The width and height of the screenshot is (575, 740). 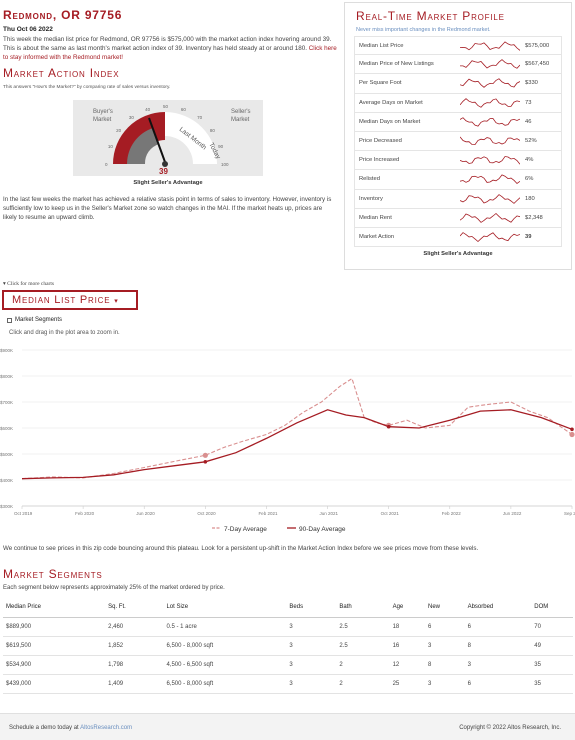 What do you see at coordinates (191, 138) in the screenshot?
I see `gauge-sellers-zone` at bounding box center [191, 138].